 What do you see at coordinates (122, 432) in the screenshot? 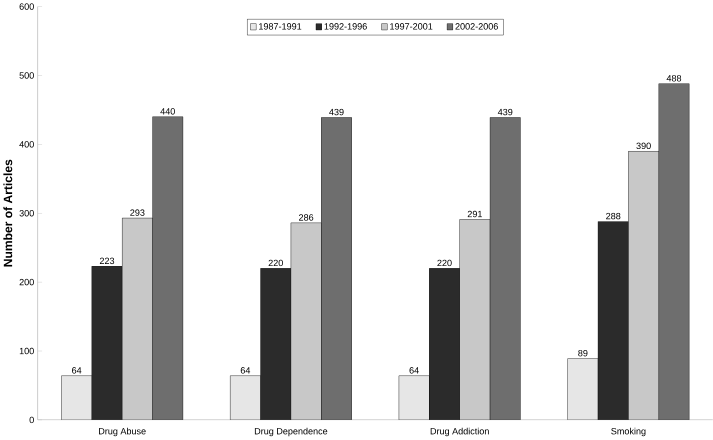
I see `x-tick-label: Drug Abuse` at bounding box center [122, 432].